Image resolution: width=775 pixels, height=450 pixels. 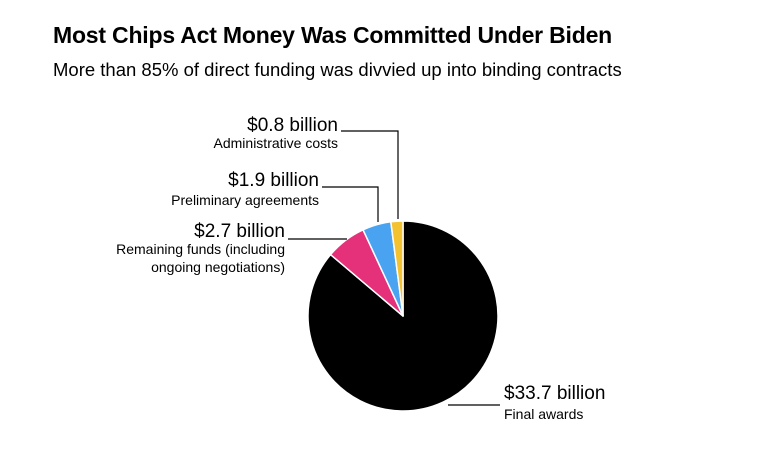 What do you see at coordinates (239, 231) in the screenshot?
I see `slice-value-label: $2.7 billion` at bounding box center [239, 231].